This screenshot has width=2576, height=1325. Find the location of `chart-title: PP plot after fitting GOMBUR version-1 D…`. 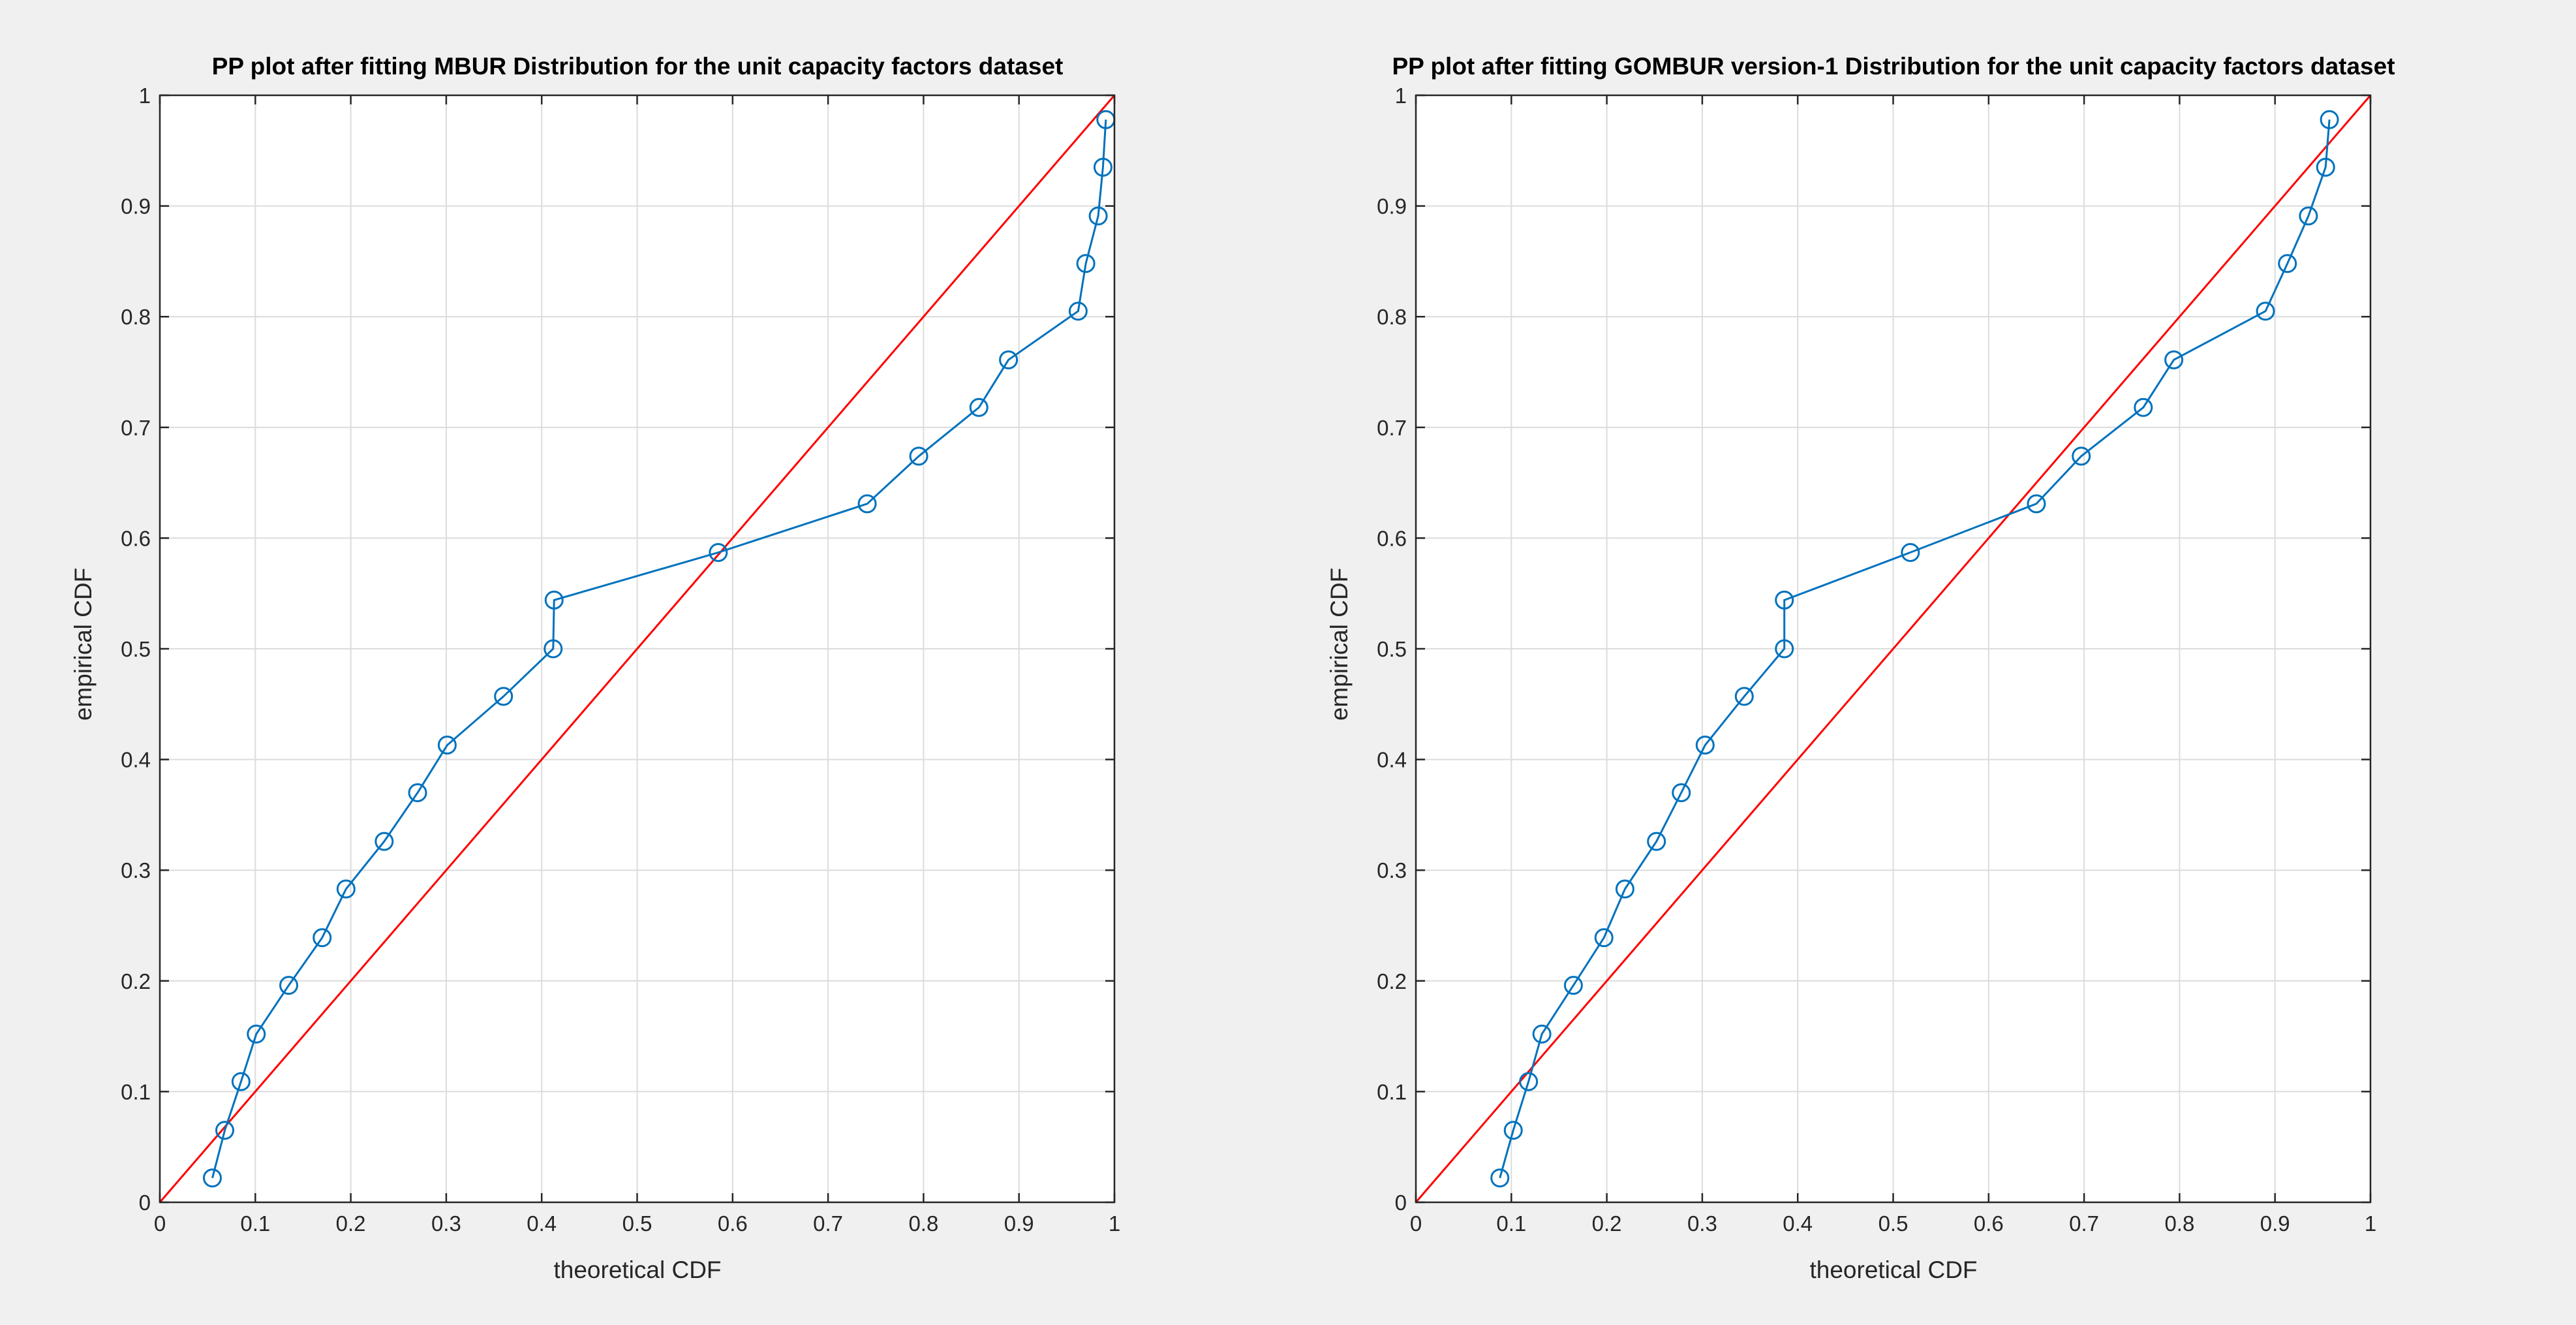

chart-title: PP plot after fitting GOMBUR version-1 D… is located at coordinates (1893, 67).